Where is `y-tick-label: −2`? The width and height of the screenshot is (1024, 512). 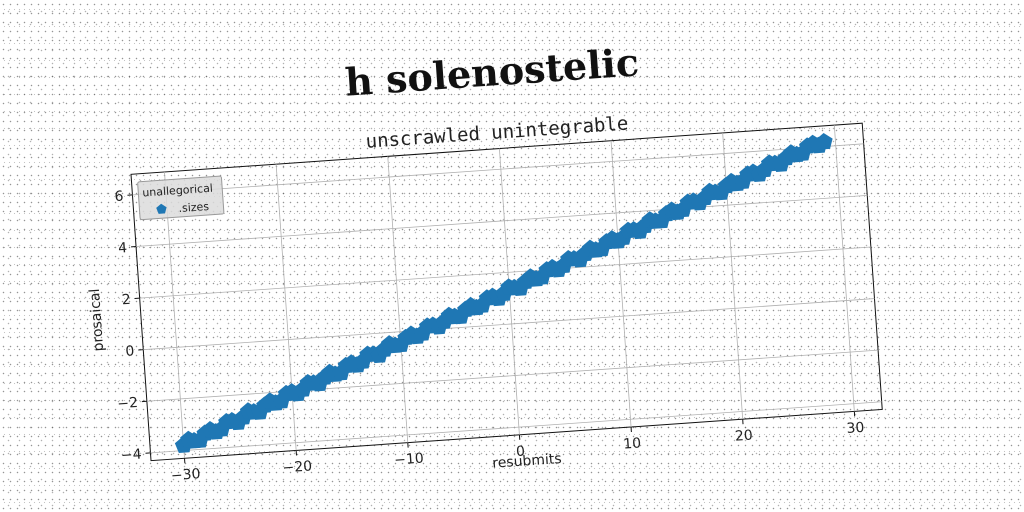
y-tick-label: −2 is located at coordinates (128, 403).